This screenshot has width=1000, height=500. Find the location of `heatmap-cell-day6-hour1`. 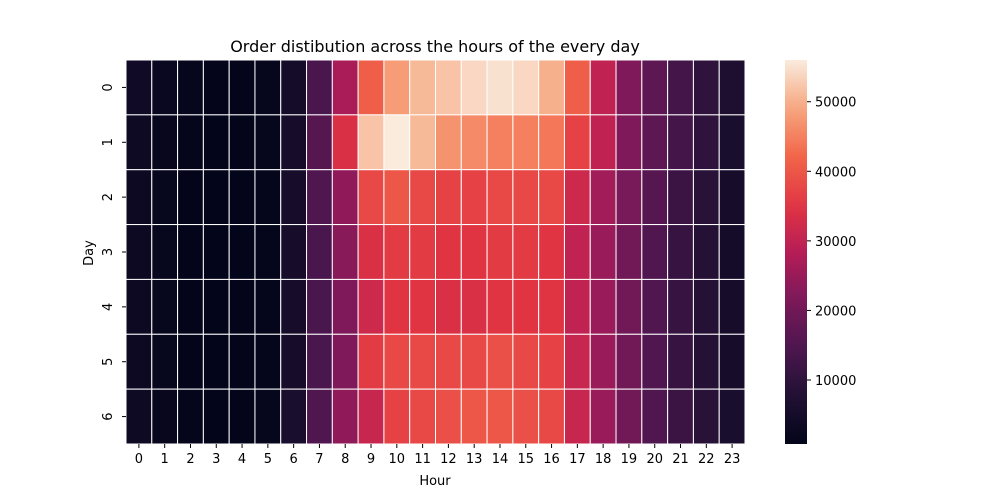

heatmap-cell-day6-hour1 is located at coordinates (165, 416).